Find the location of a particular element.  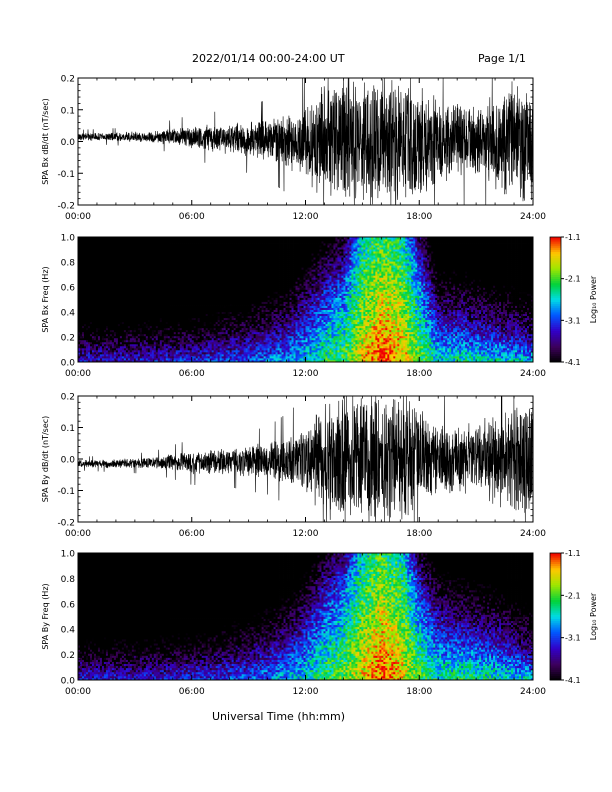

x-tick-label: 12:00 is located at coordinates (306, 217).